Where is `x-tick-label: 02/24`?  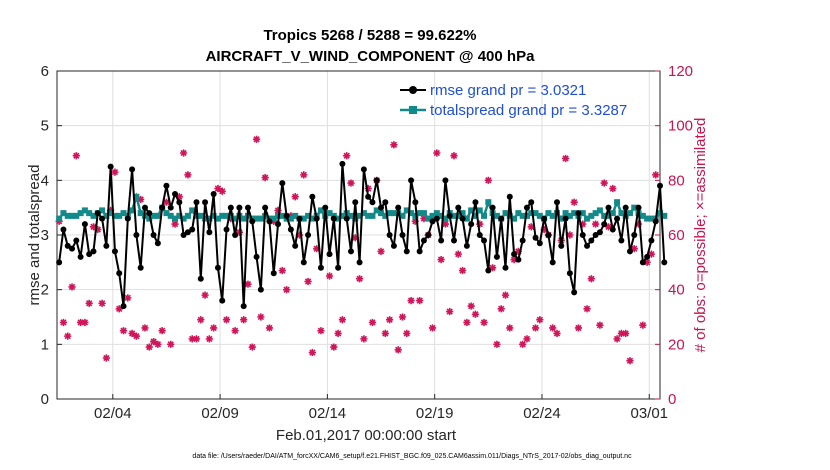 x-tick-label: 02/24 is located at coordinates (542, 413).